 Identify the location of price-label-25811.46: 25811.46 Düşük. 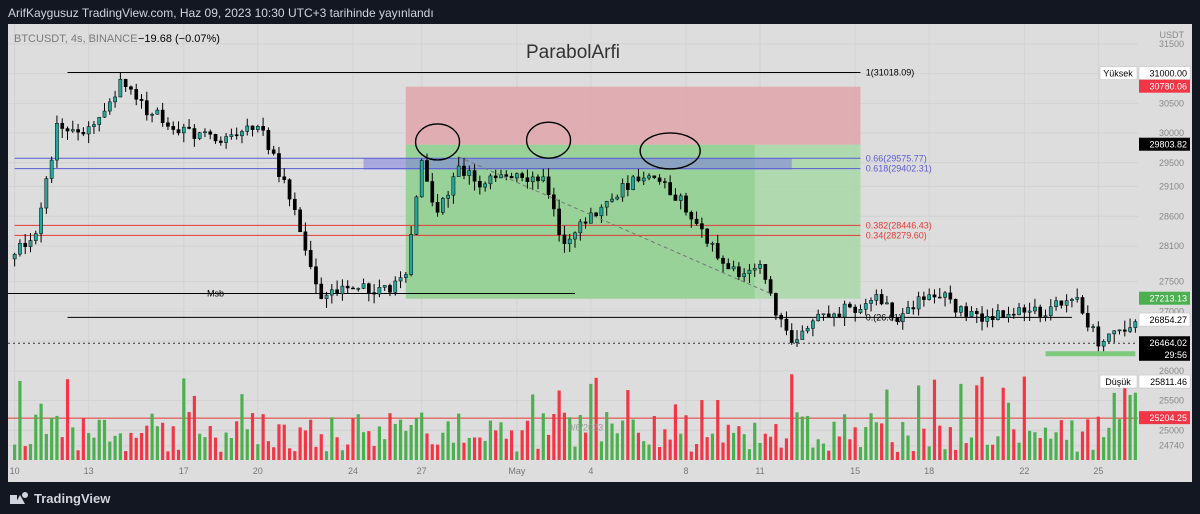
(1145, 381).